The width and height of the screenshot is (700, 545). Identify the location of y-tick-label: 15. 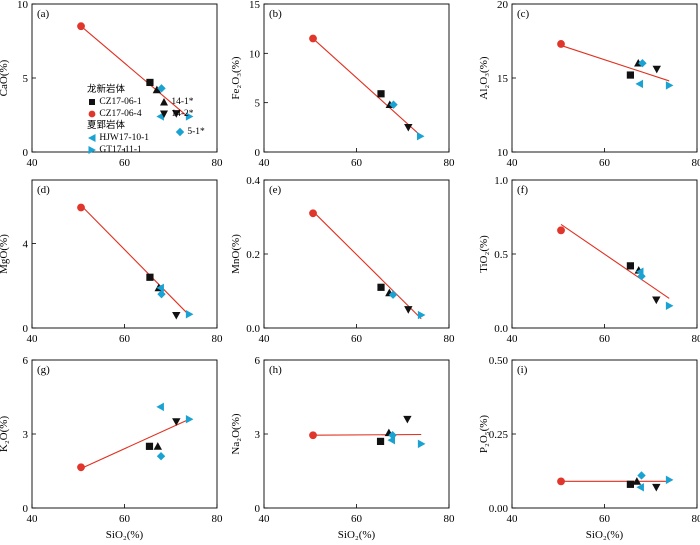
(255, 5).